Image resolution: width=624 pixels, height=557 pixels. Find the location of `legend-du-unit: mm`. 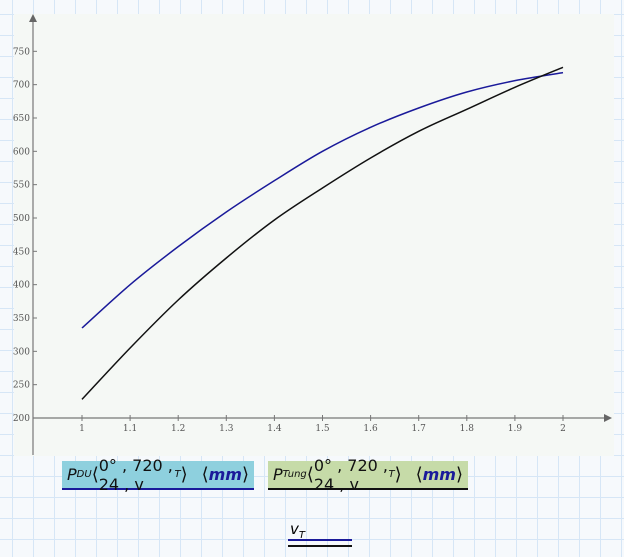

legend-du-unit: mm is located at coordinates (225, 474).